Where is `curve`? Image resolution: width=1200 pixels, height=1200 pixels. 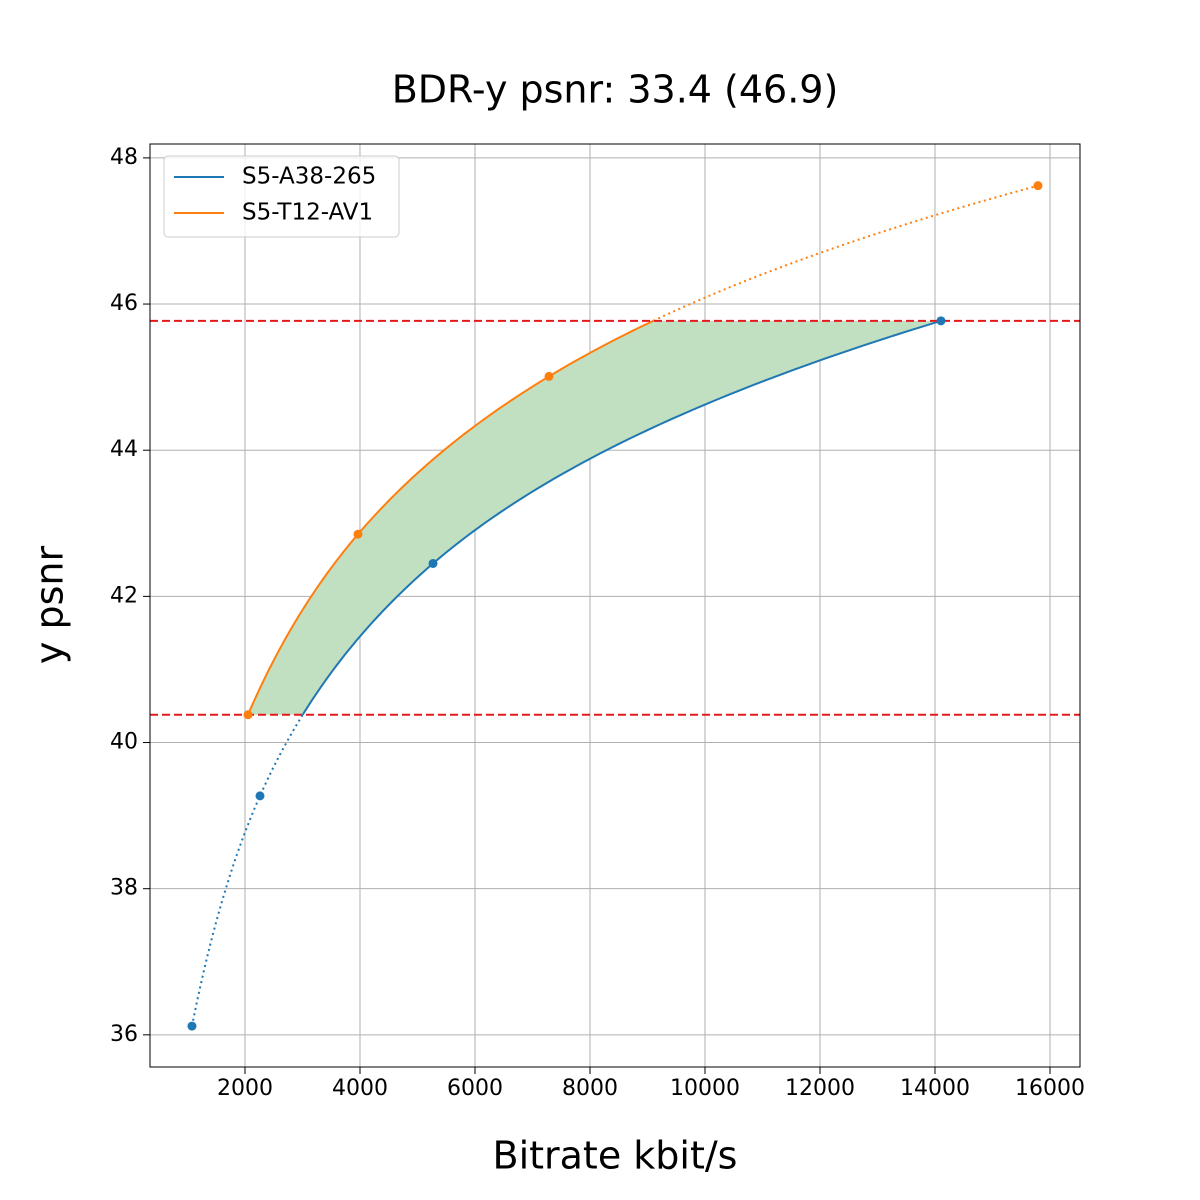
curve is located at coordinates (450, 517).